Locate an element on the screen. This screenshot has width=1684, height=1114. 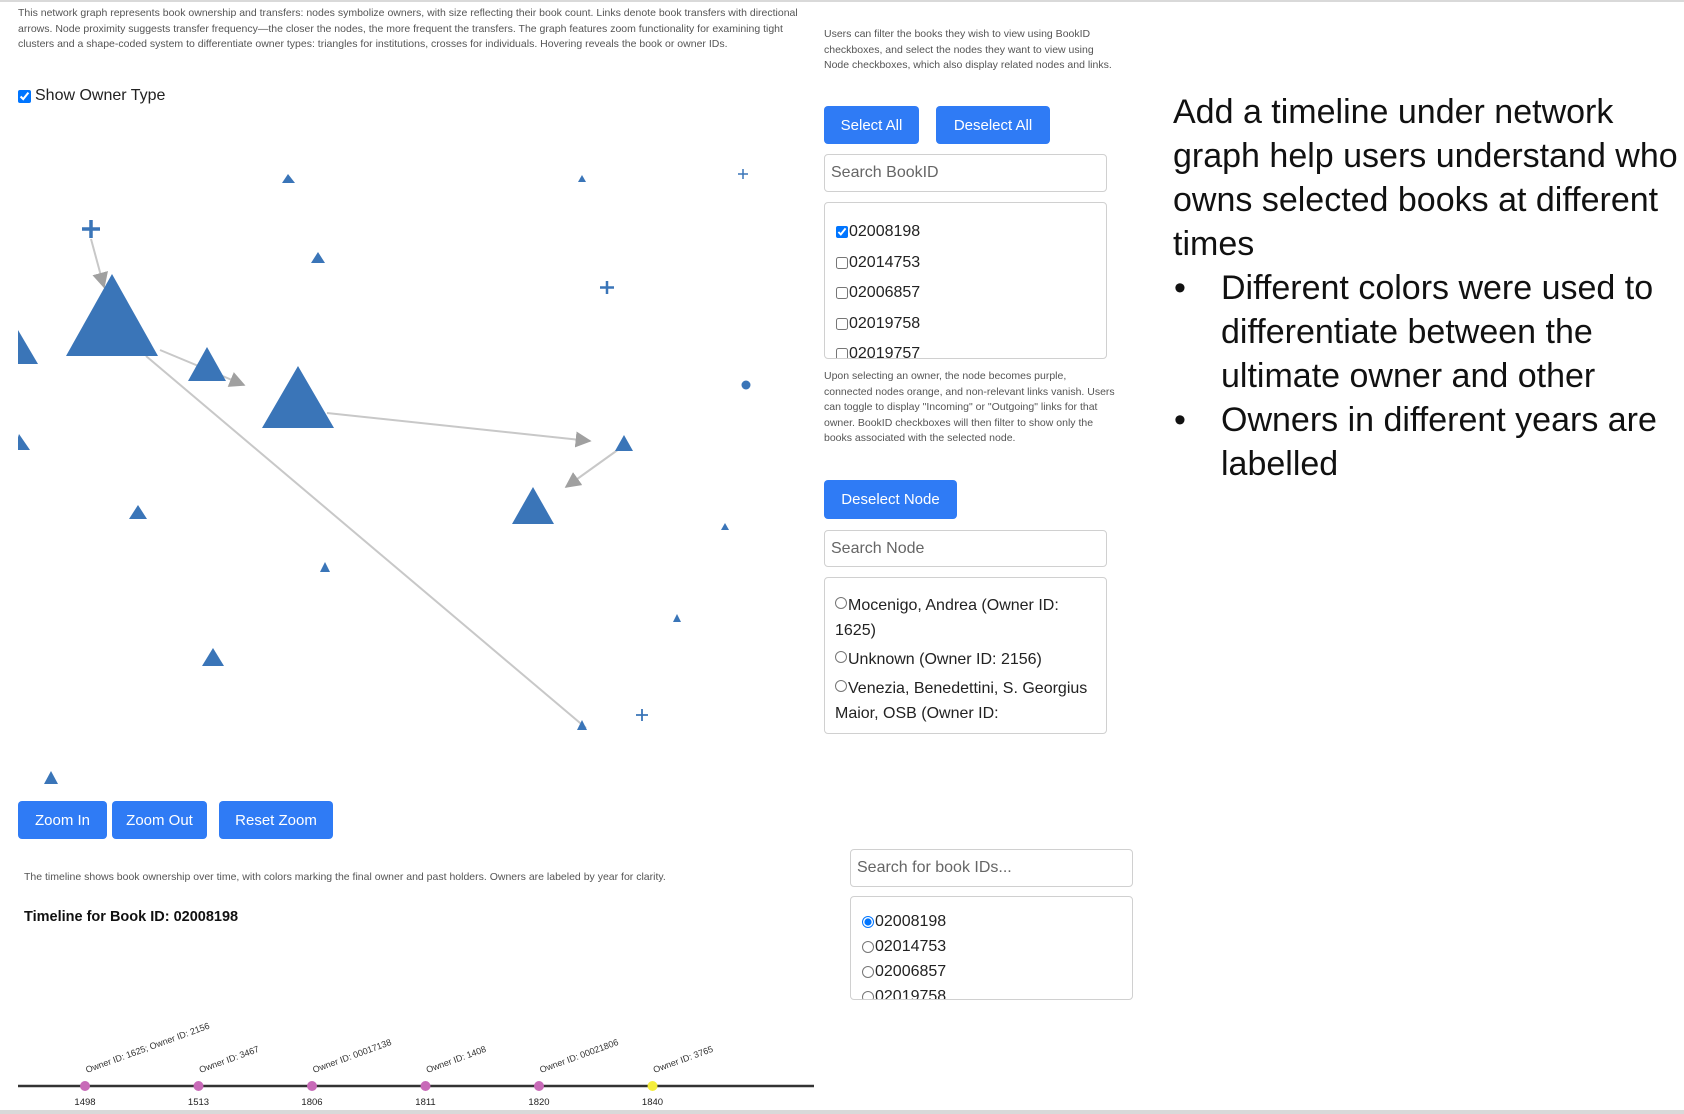
timeline-event: Owner ID: 00021806 1820 is located at coordinates (573, 1072).